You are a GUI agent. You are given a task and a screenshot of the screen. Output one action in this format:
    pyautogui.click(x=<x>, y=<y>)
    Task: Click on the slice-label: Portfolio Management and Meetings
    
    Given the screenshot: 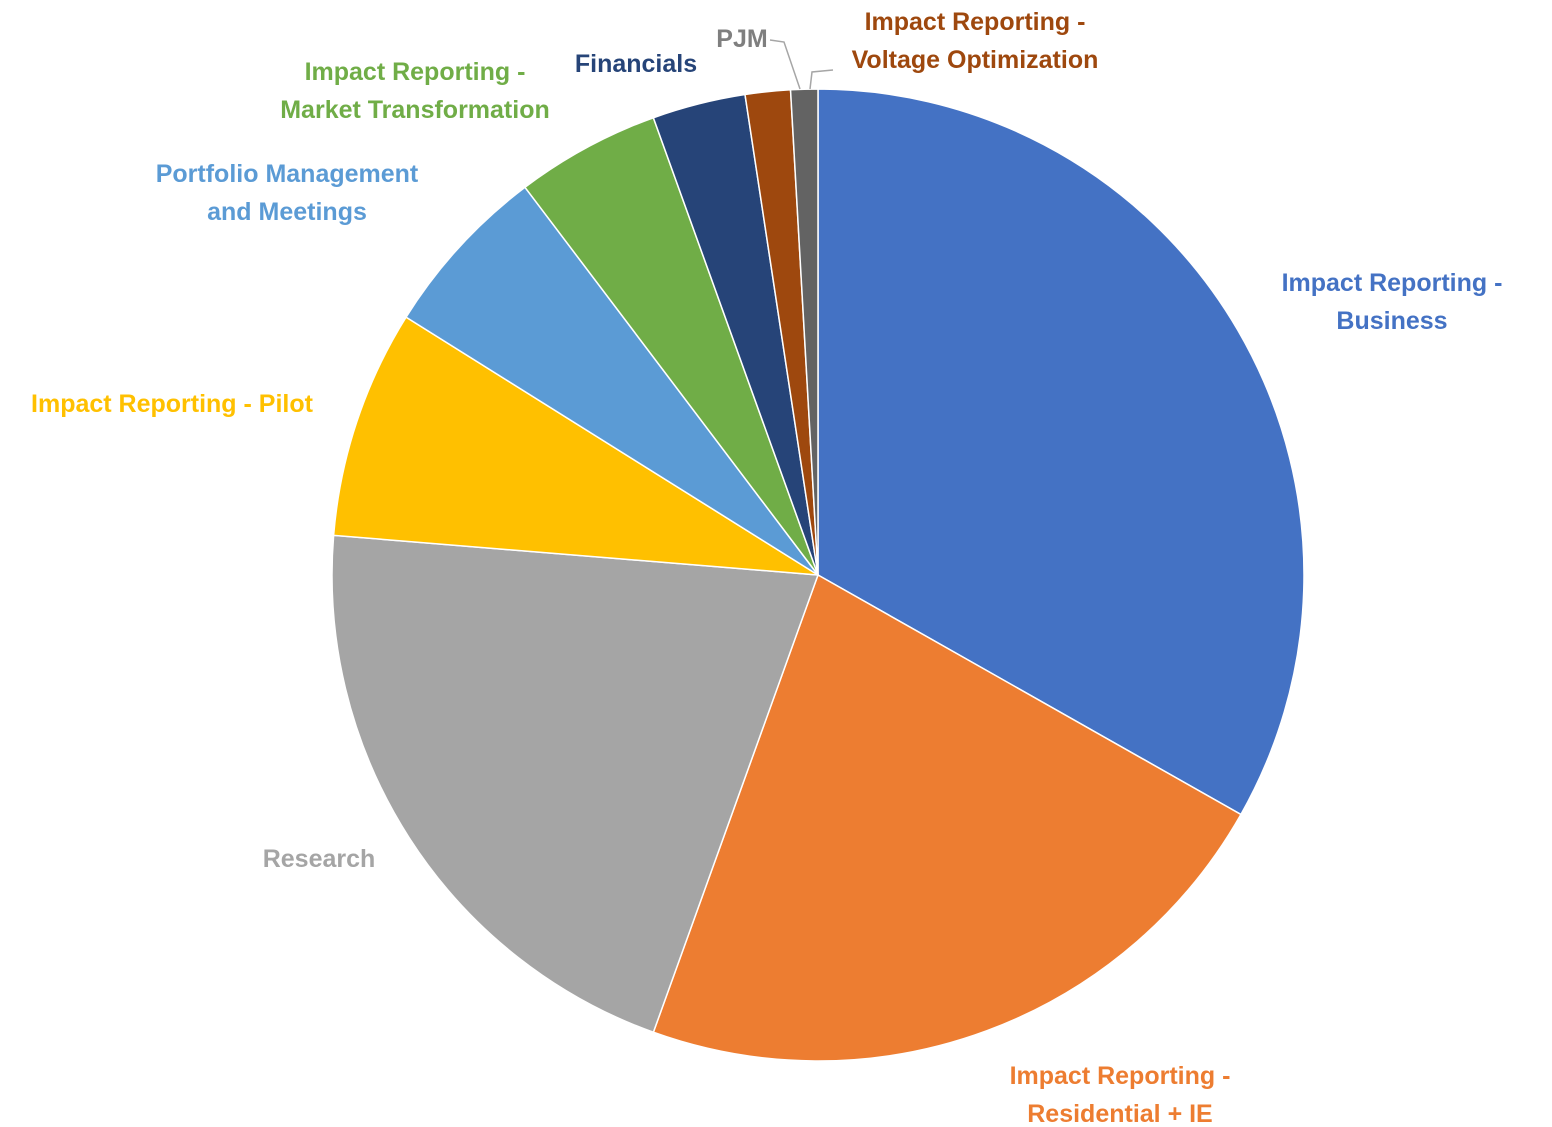 What is the action you would take?
    pyautogui.click(x=287, y=193)
    